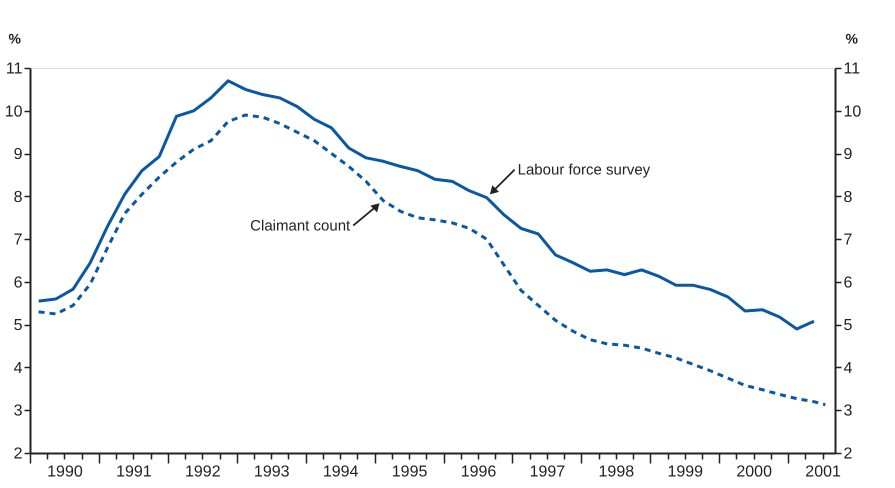 This screenshot has height=488, width=895. Describe the element at coordinates (13, 111) in the screenshot. I see `y-tick-label: 10` at that location.